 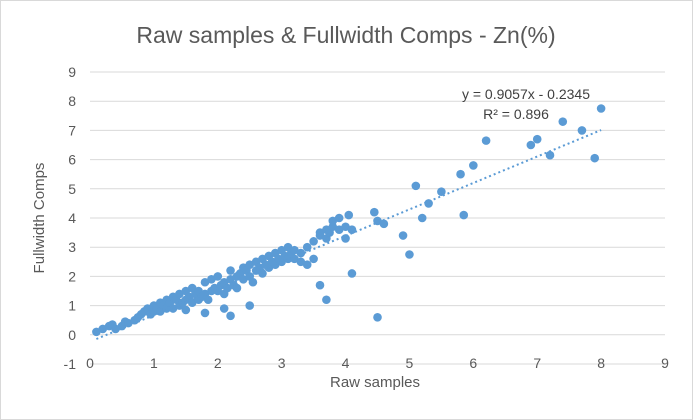 I want to click on y-tick-label: 4, so click(x=72, y=218).